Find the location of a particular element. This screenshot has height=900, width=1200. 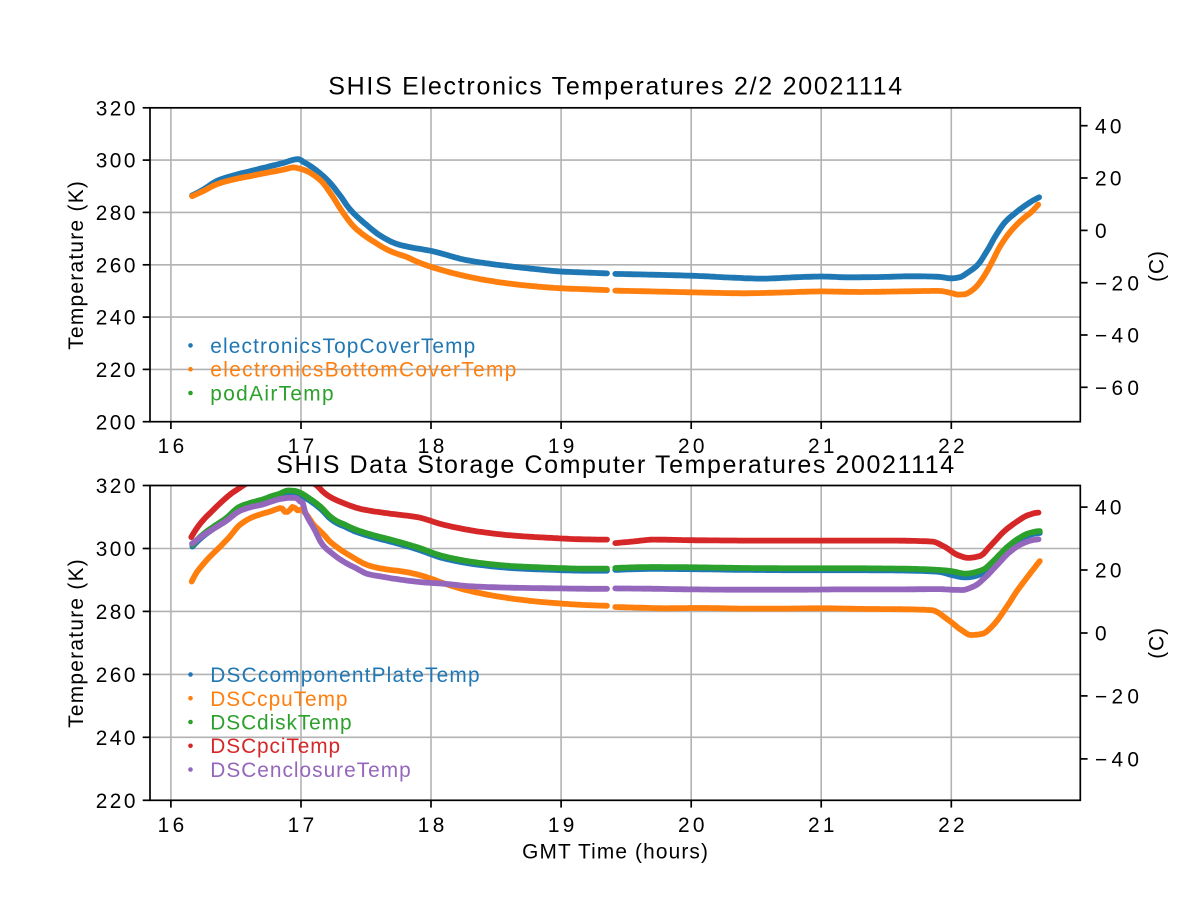

svg-text: DSCenclosureTemp is located at coordinates (310, 770).